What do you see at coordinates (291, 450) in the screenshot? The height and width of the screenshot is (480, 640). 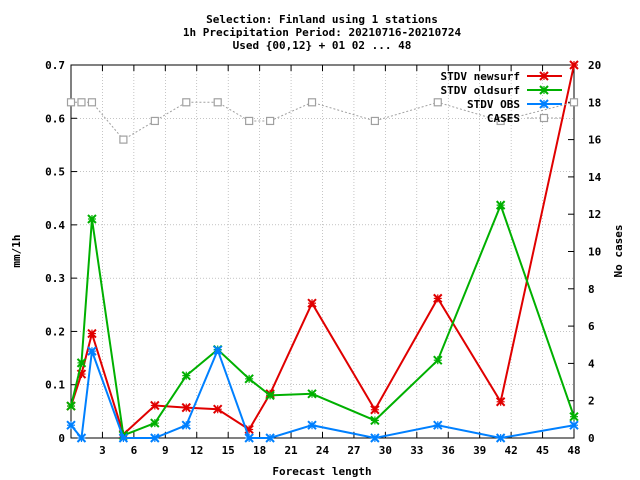 I see `x-tick-label: 21` at bounding box center [291, 450].